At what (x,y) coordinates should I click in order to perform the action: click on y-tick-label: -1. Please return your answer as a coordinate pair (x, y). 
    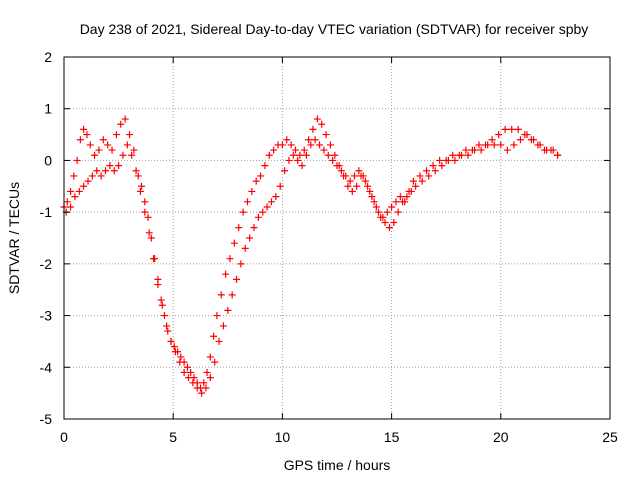
    Looking at the image, I should click on (46, 212).